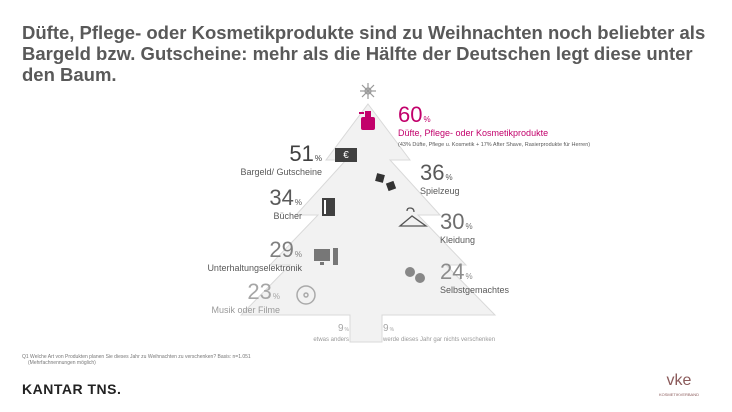 This screenshot has width=732, height=412. Describe the element at coordinates (474, 272) in the screenshot. I see `value-row: 24%` at that location.